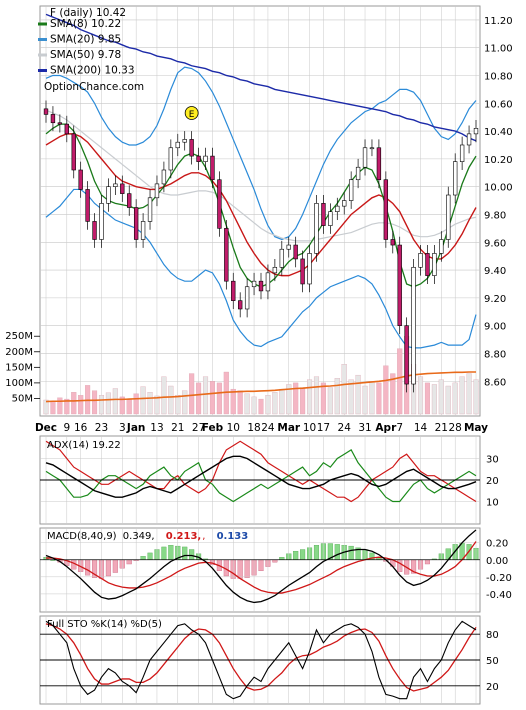  Describe the element at coordinates (495, 215) in the screenshot. I see `price-tick-label: 9.80` at that location.